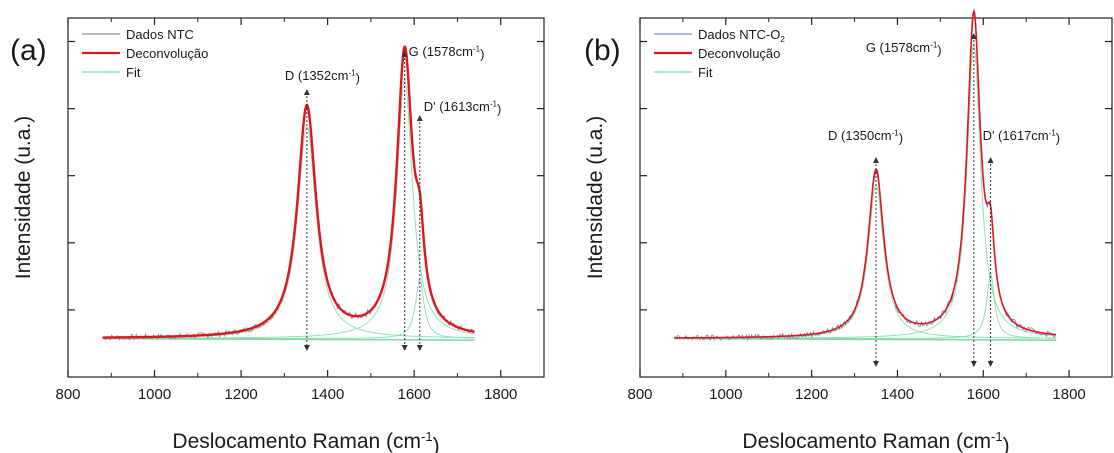 This screenshot has width=1114, height=453. What do you see at coordinates (741, 35) in the screenshot?
I see `legend-label: Dados NTC-O2` at bounding box center [741, 35].